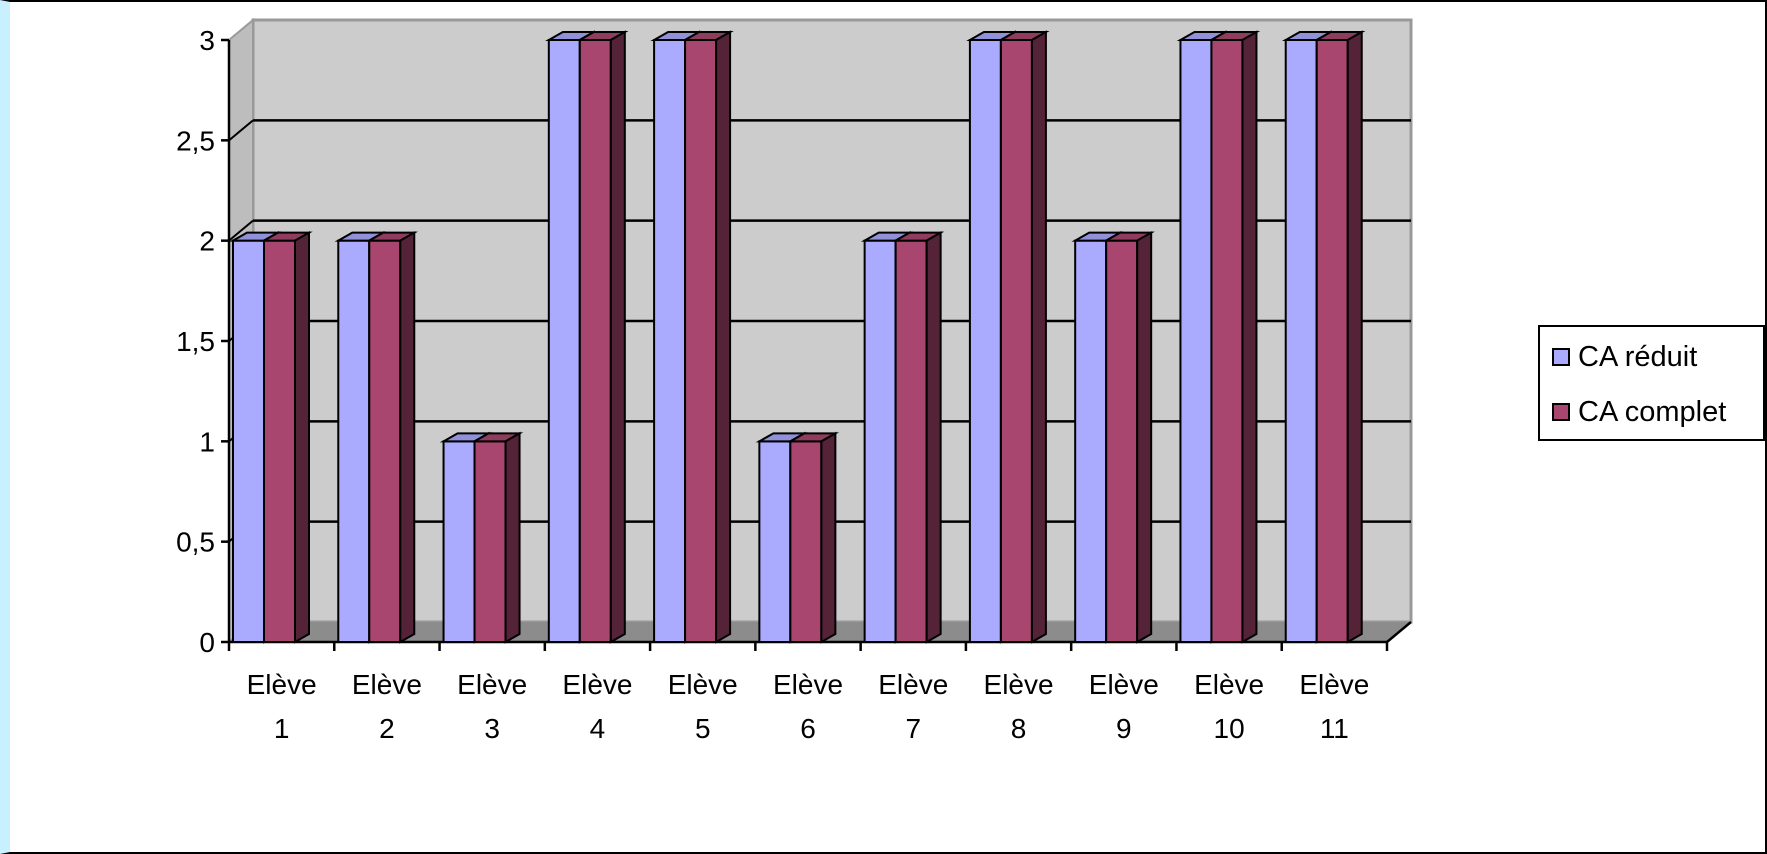 The width and height of the screenshot is (1767, 854). I want to click on x-tick-label: 9, so click(1124, 728).